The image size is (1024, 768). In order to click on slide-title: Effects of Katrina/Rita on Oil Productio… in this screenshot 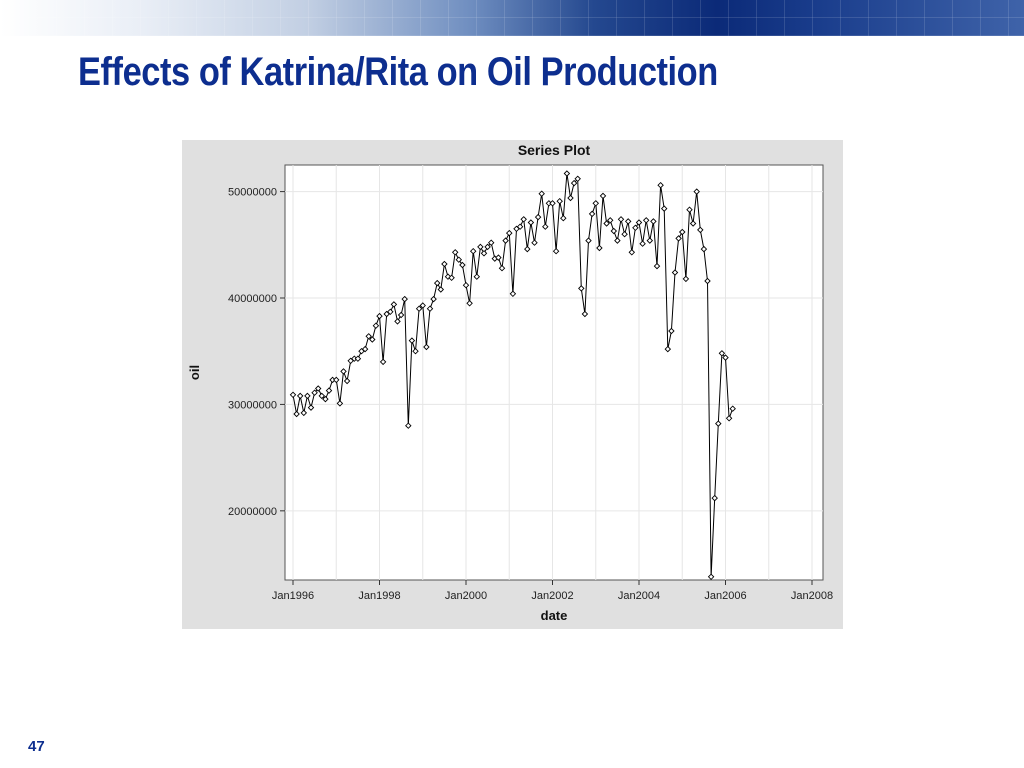, I will do `click(398, 72)`.